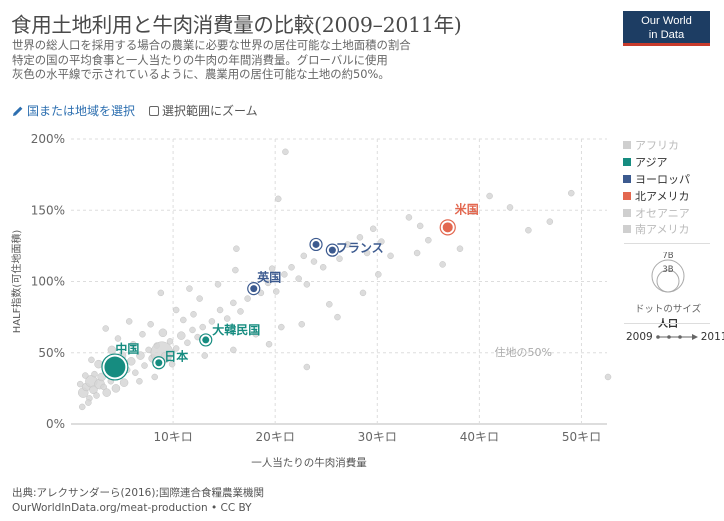 This screenshot has width=724, height=521. What do you see at coordinates (662, 230) in the screenshot?
I see `legend-label: 南アメリカ` at bounding box center [662, 230].